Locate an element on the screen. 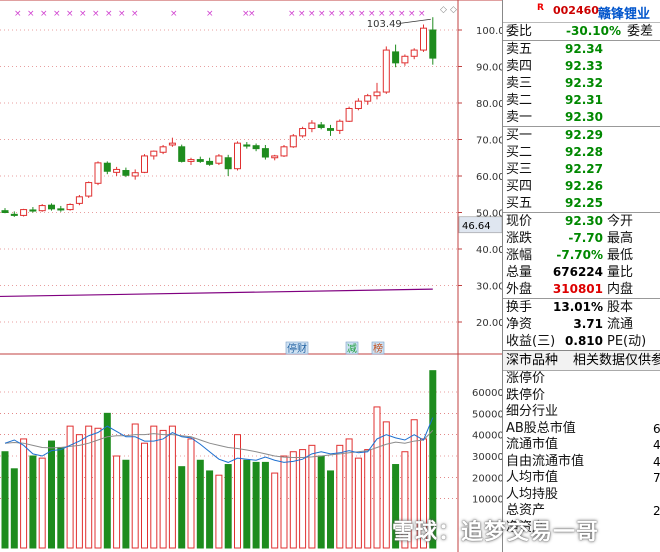 This screenshot has width=660, height=552. bid-level-4: 买四 92.26 is located at coordinates (581, 186).